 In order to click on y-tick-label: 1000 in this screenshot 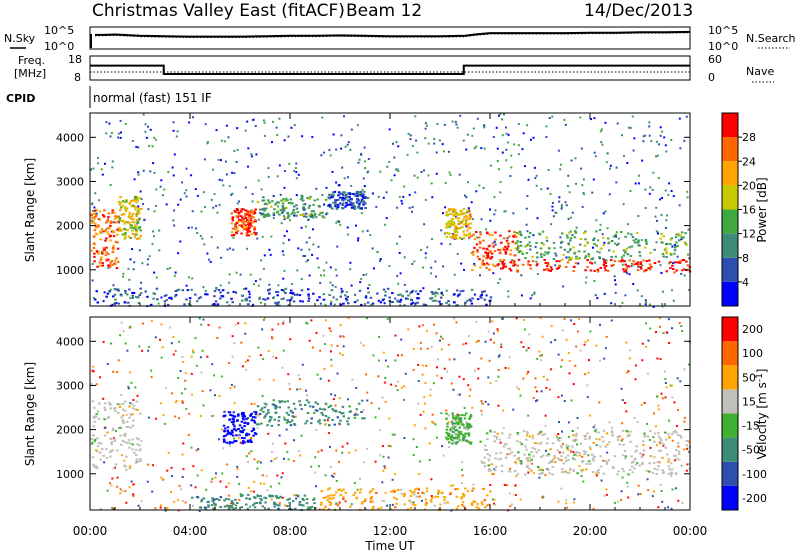, I will do `click(70, 270)`.